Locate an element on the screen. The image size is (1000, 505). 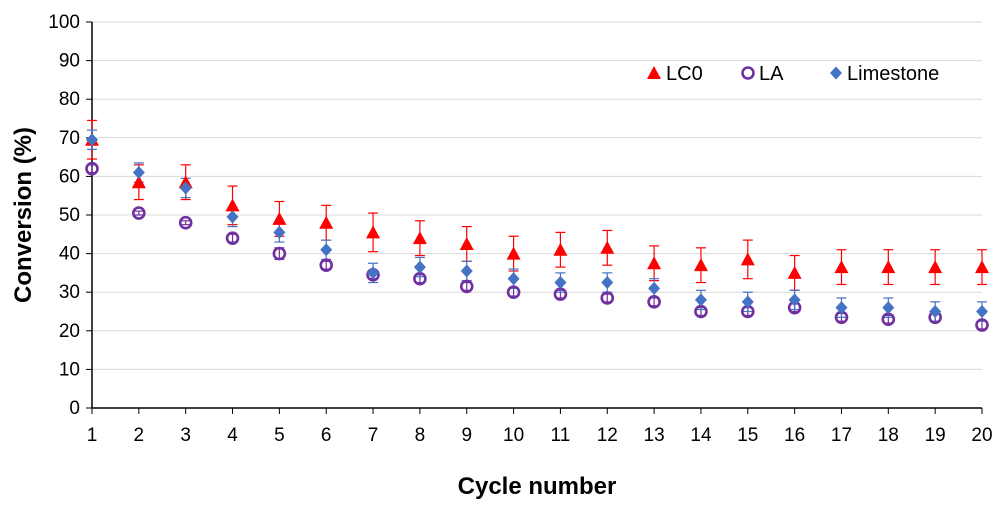
x-tick-label: 20 is located at coordinates (981, 435).